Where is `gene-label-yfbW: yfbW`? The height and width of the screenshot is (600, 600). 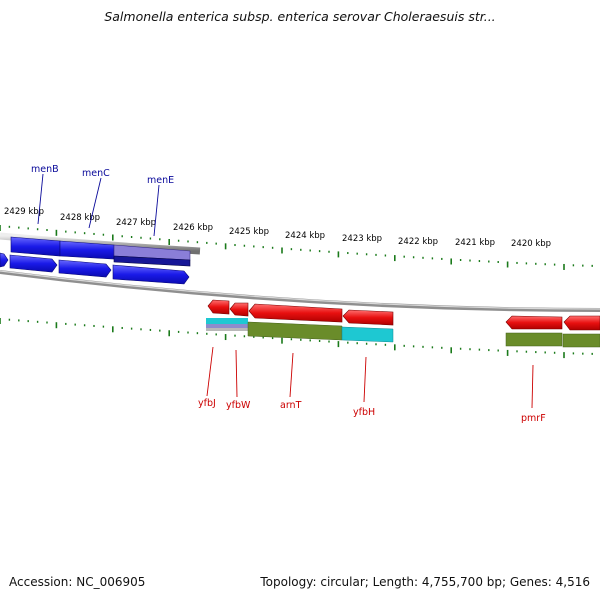 gene-label-yfbW: yfbW is located at coordinates (238, 405).